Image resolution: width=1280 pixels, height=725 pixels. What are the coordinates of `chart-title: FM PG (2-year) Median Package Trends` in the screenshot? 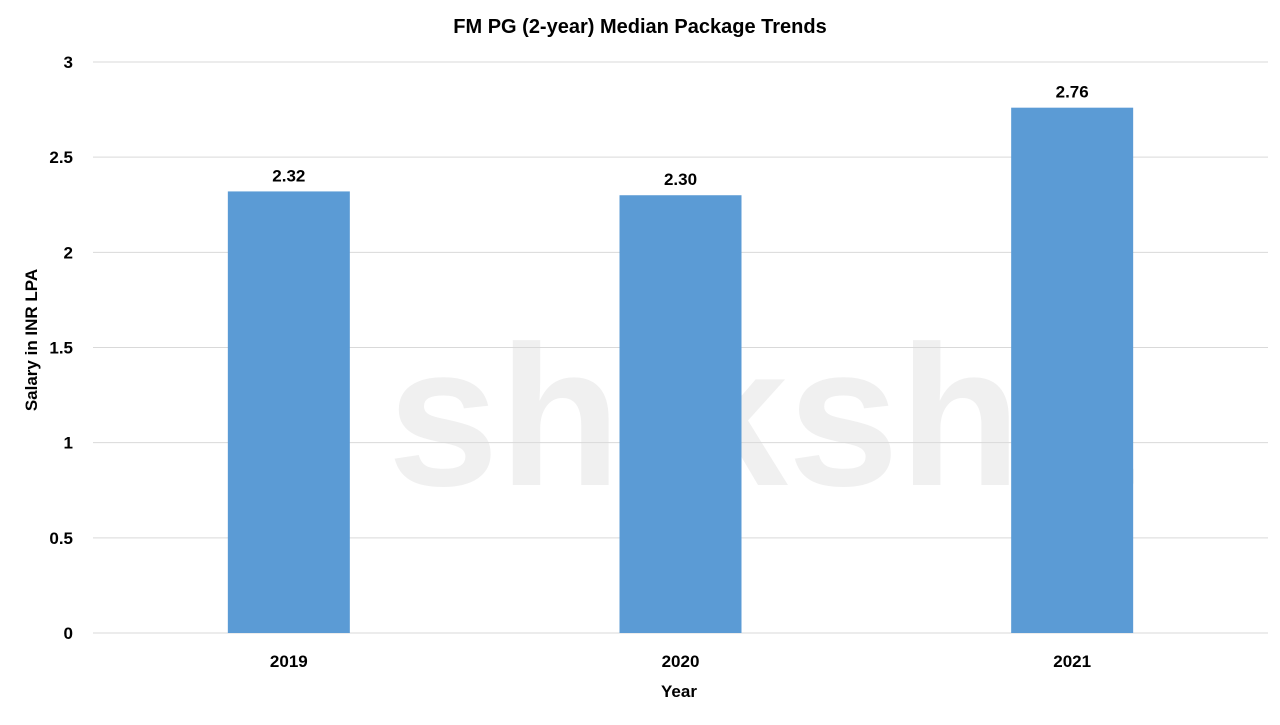 It's located at (639, 27).